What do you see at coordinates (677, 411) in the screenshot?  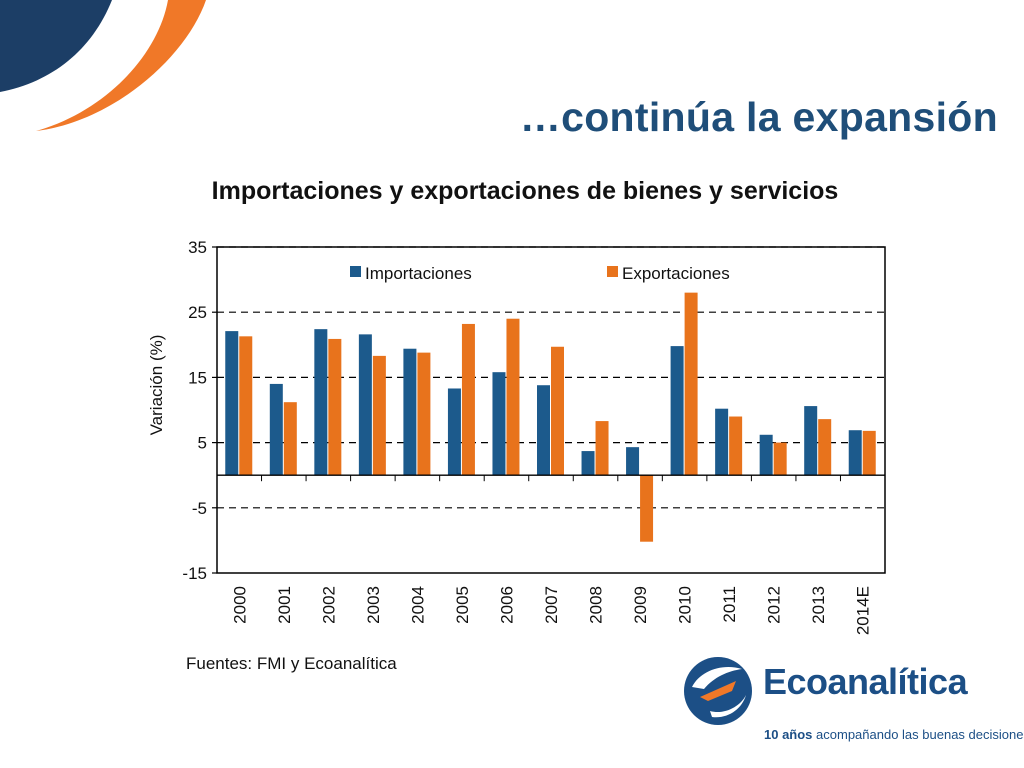 I see `bar-importaciones-2010` at bounding box center [677, 411].